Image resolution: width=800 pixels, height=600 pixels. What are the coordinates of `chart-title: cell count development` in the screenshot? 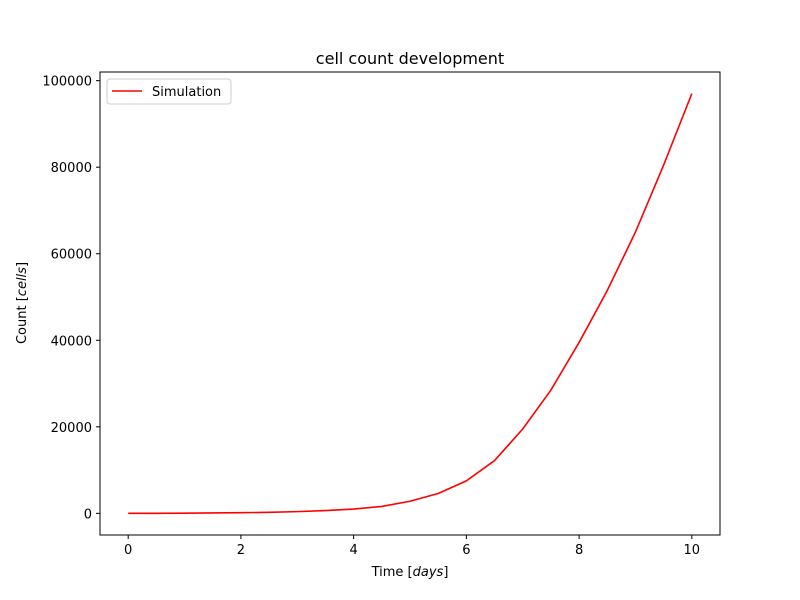 It's located at (410, 58).